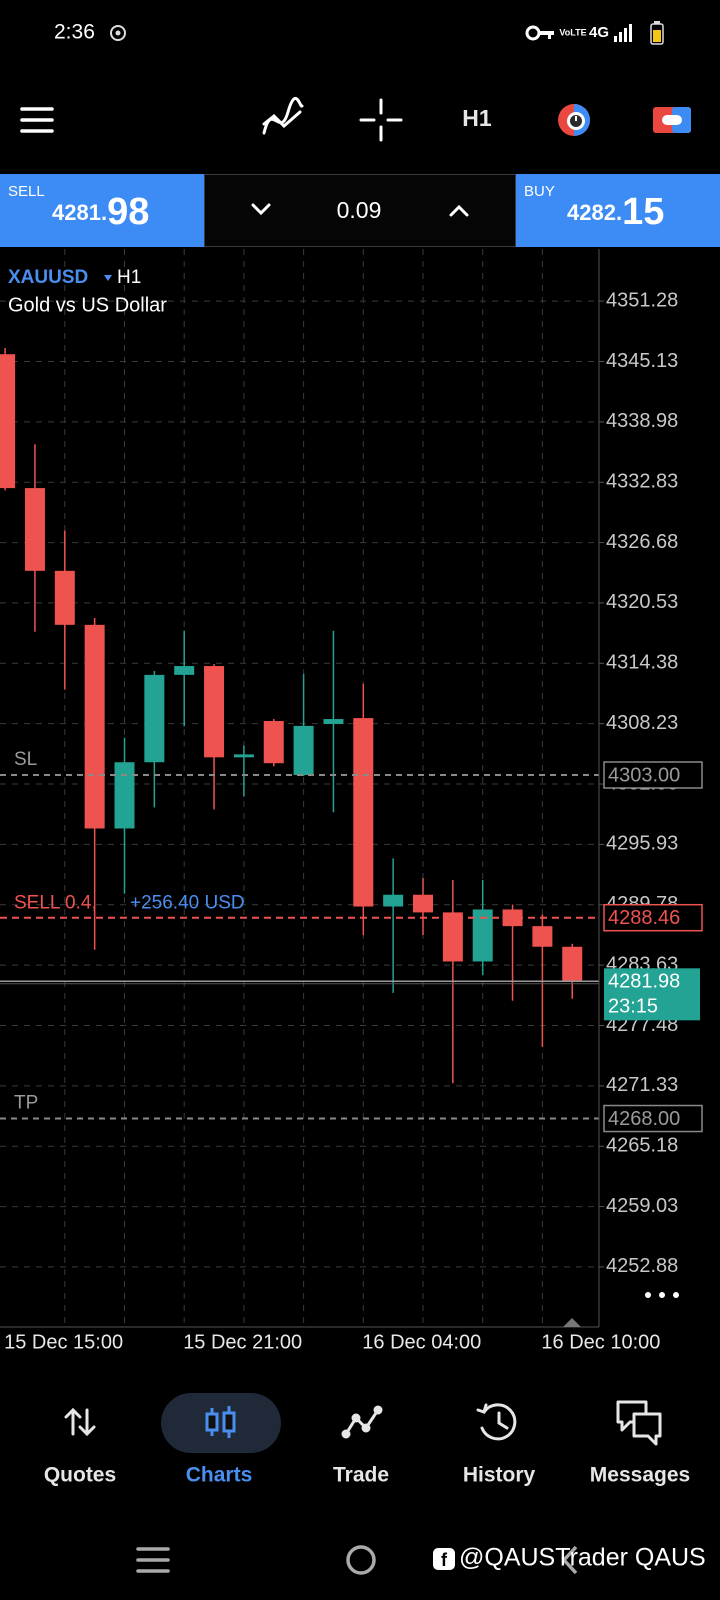 The image size is (720, 1600). I want to click on take-profit-price-label: 4268.00, so click(644, 1119).